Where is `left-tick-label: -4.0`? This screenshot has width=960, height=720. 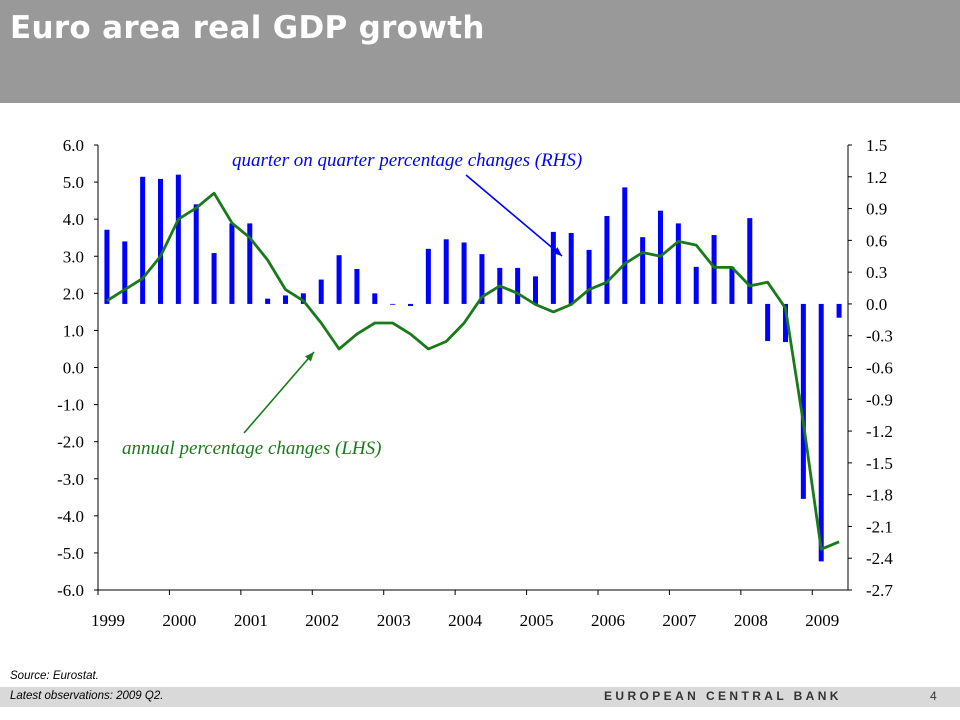
left-tick-label: -4.0 is located at coordinates (70, 516).